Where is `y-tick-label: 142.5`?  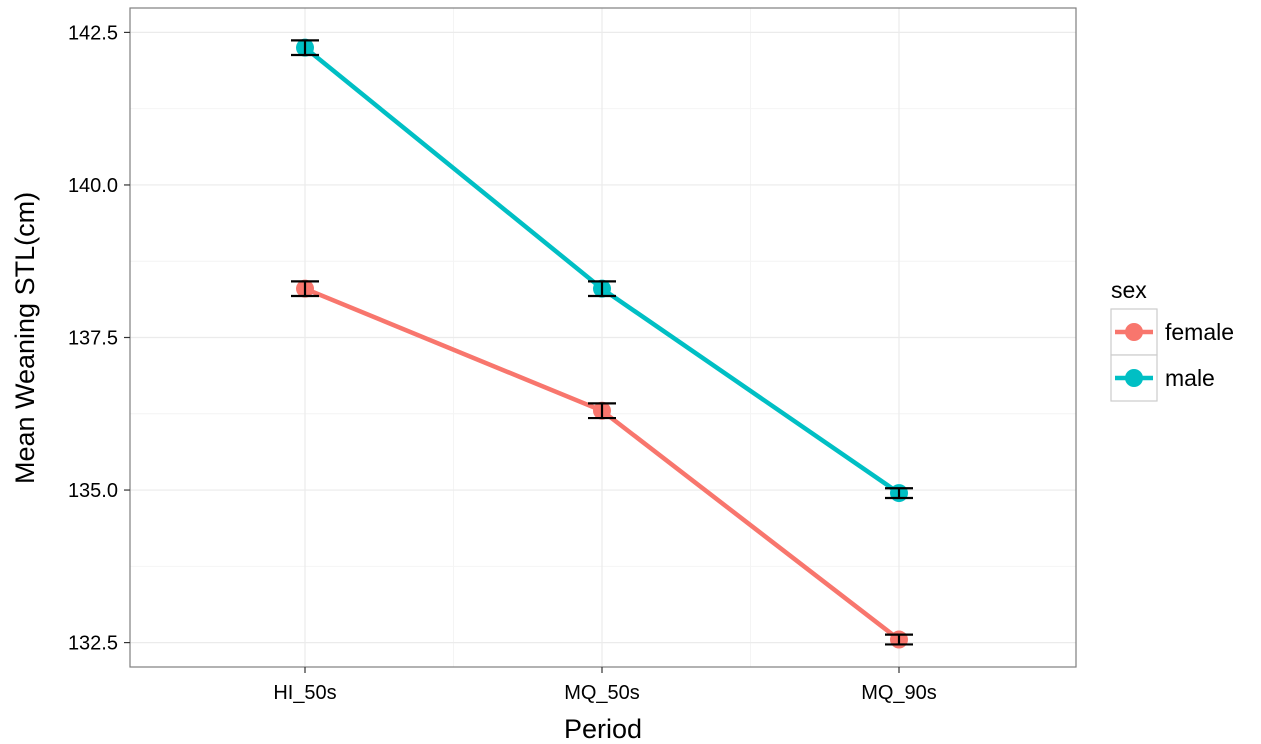 y-tick-label: 142.5 is located at coordinates (93, 33).